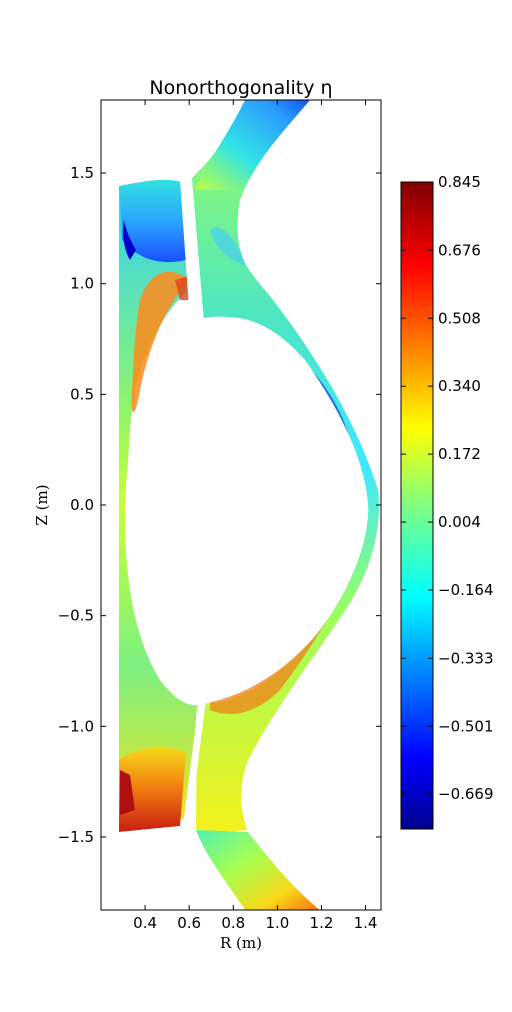  Describe the element at coordinates (82, 394) in the screenshot. I see `y-tick-label: 0.5` at that location.